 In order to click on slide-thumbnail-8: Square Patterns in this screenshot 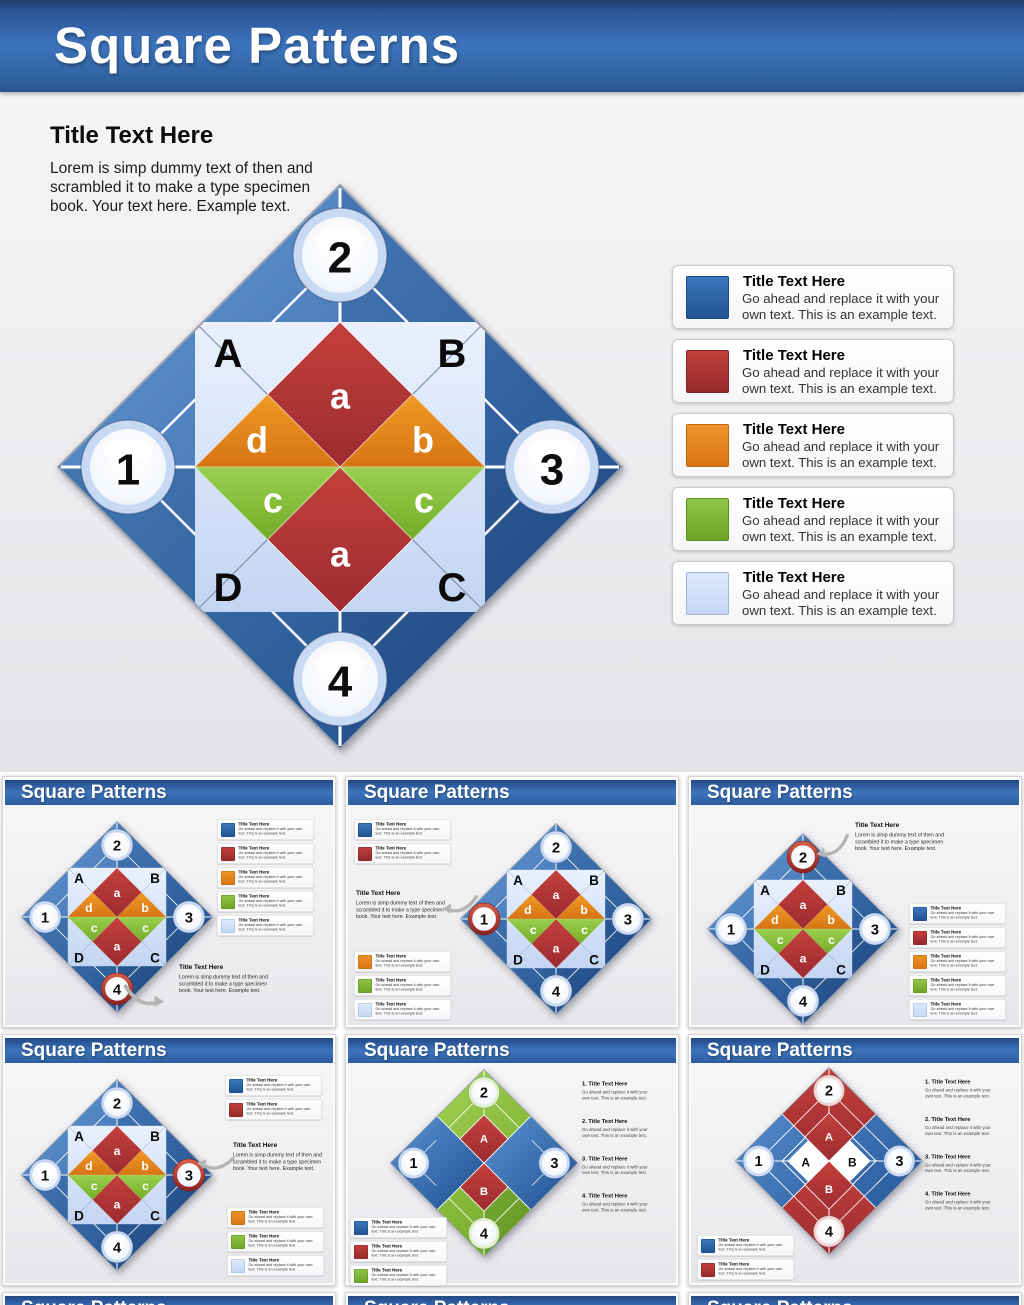, I will do `click(512, 1298)`.